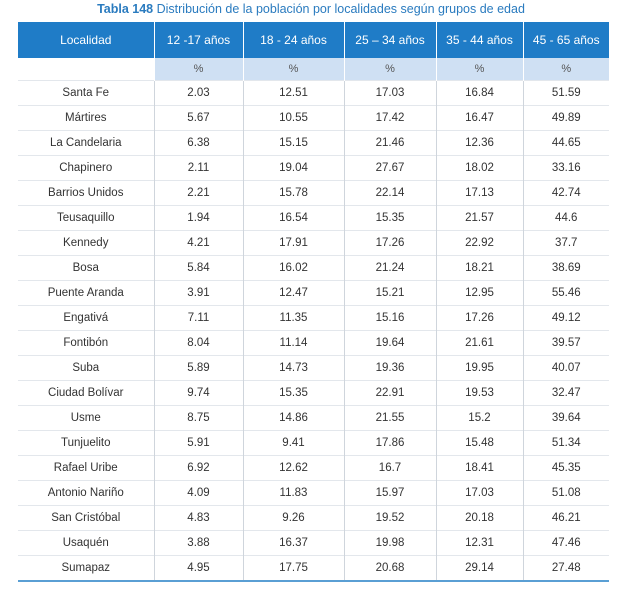 The image size is (622, 600). Describe the element at coordinates (86, 293) in the screenshot. I see `locality-name-cell: Puente Aranda` at that location.